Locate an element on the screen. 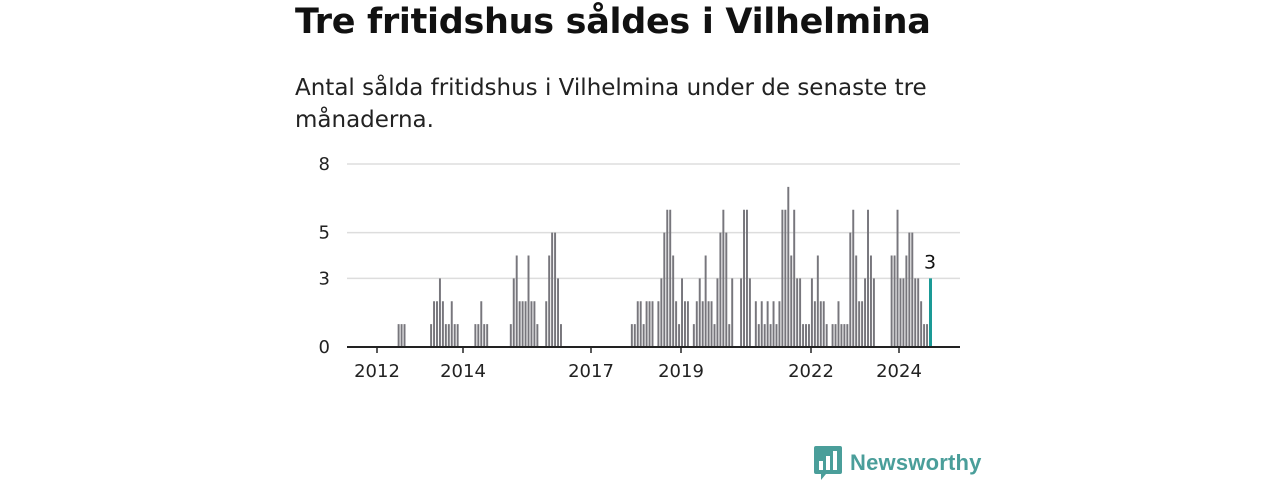 The width and height of the screenshot is (1280, 480). y-tick-label: 3 is located at coordinates (324, 278).